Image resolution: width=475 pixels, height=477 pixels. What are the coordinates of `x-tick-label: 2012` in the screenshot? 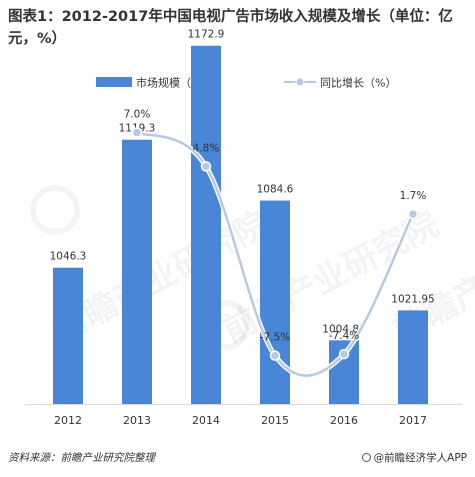 It's located at (68, 420).